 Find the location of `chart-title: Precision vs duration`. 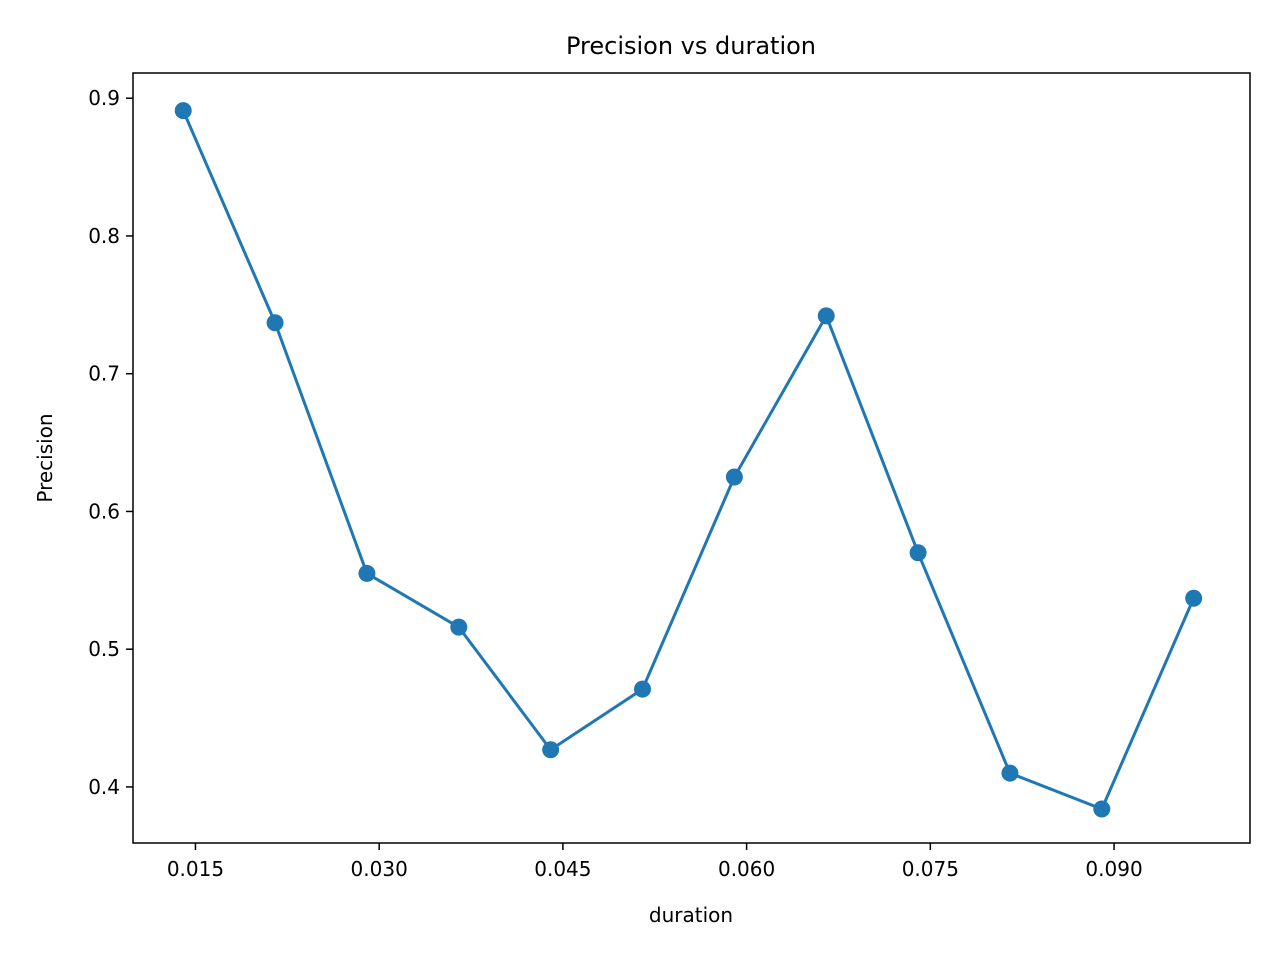

chart-title: Precision vs duration is located at coordinates (691, 46).